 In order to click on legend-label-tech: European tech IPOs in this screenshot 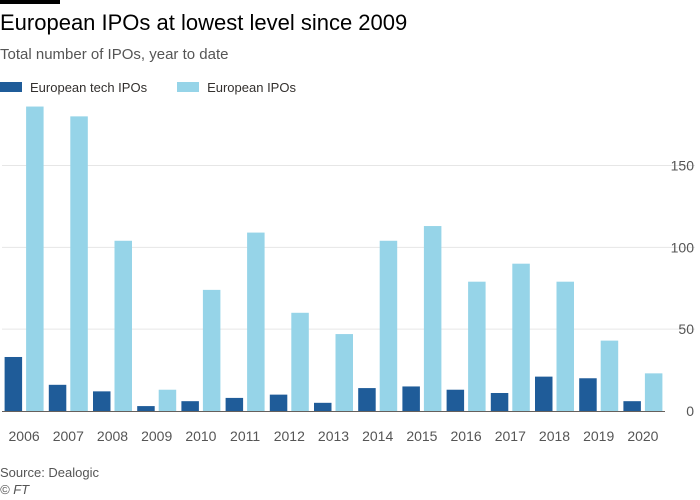, I will do `click(89, 87)`.